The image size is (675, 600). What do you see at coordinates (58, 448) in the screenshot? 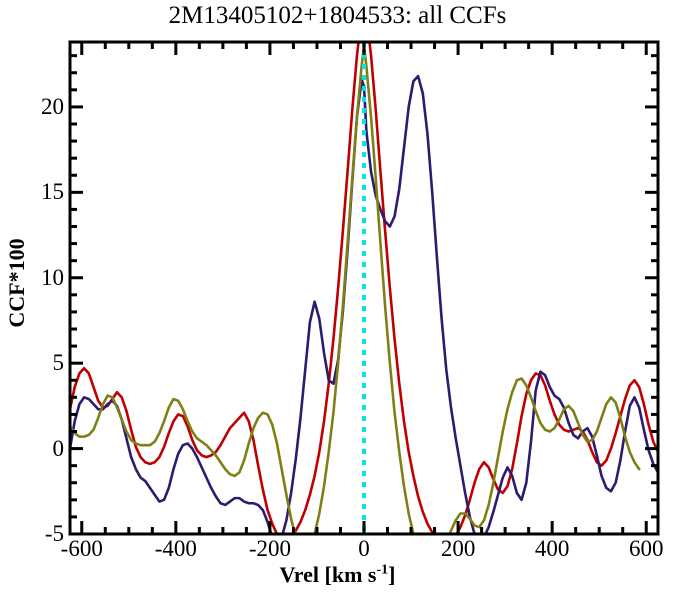
I see `y-tick-label: 0` at bounding box center [58, 448].